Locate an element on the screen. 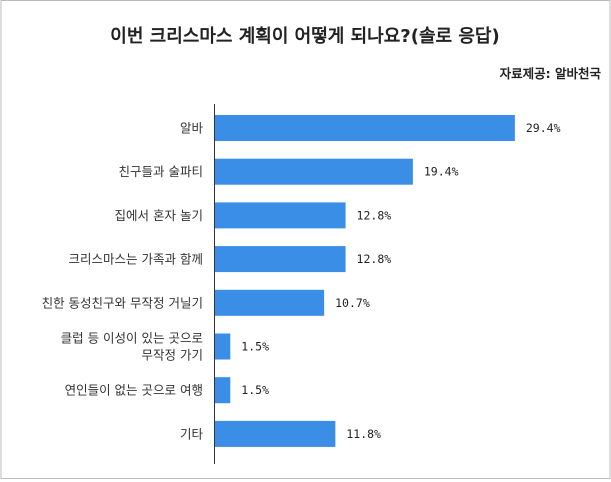  category-label-3: 크리스마스는 가족과 함께 is located at coordinates (136, 259).